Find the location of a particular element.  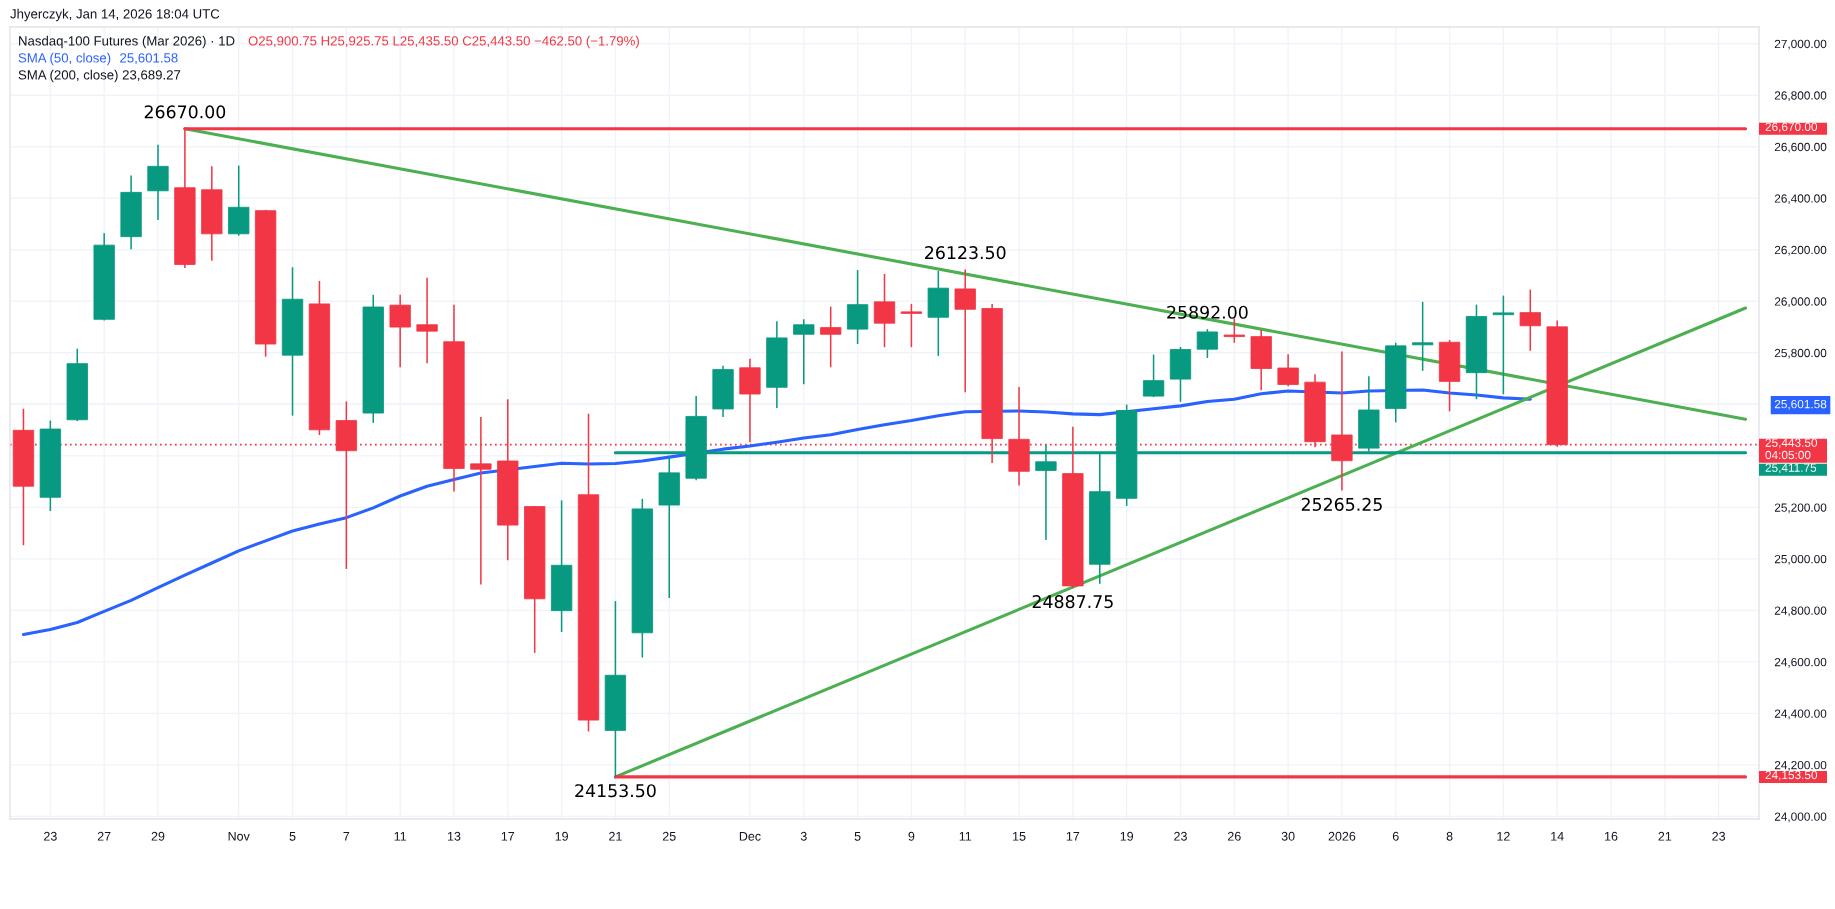

ref-line-label: 25,443.50 04:05:00 is located at coordinates (1791, 449).